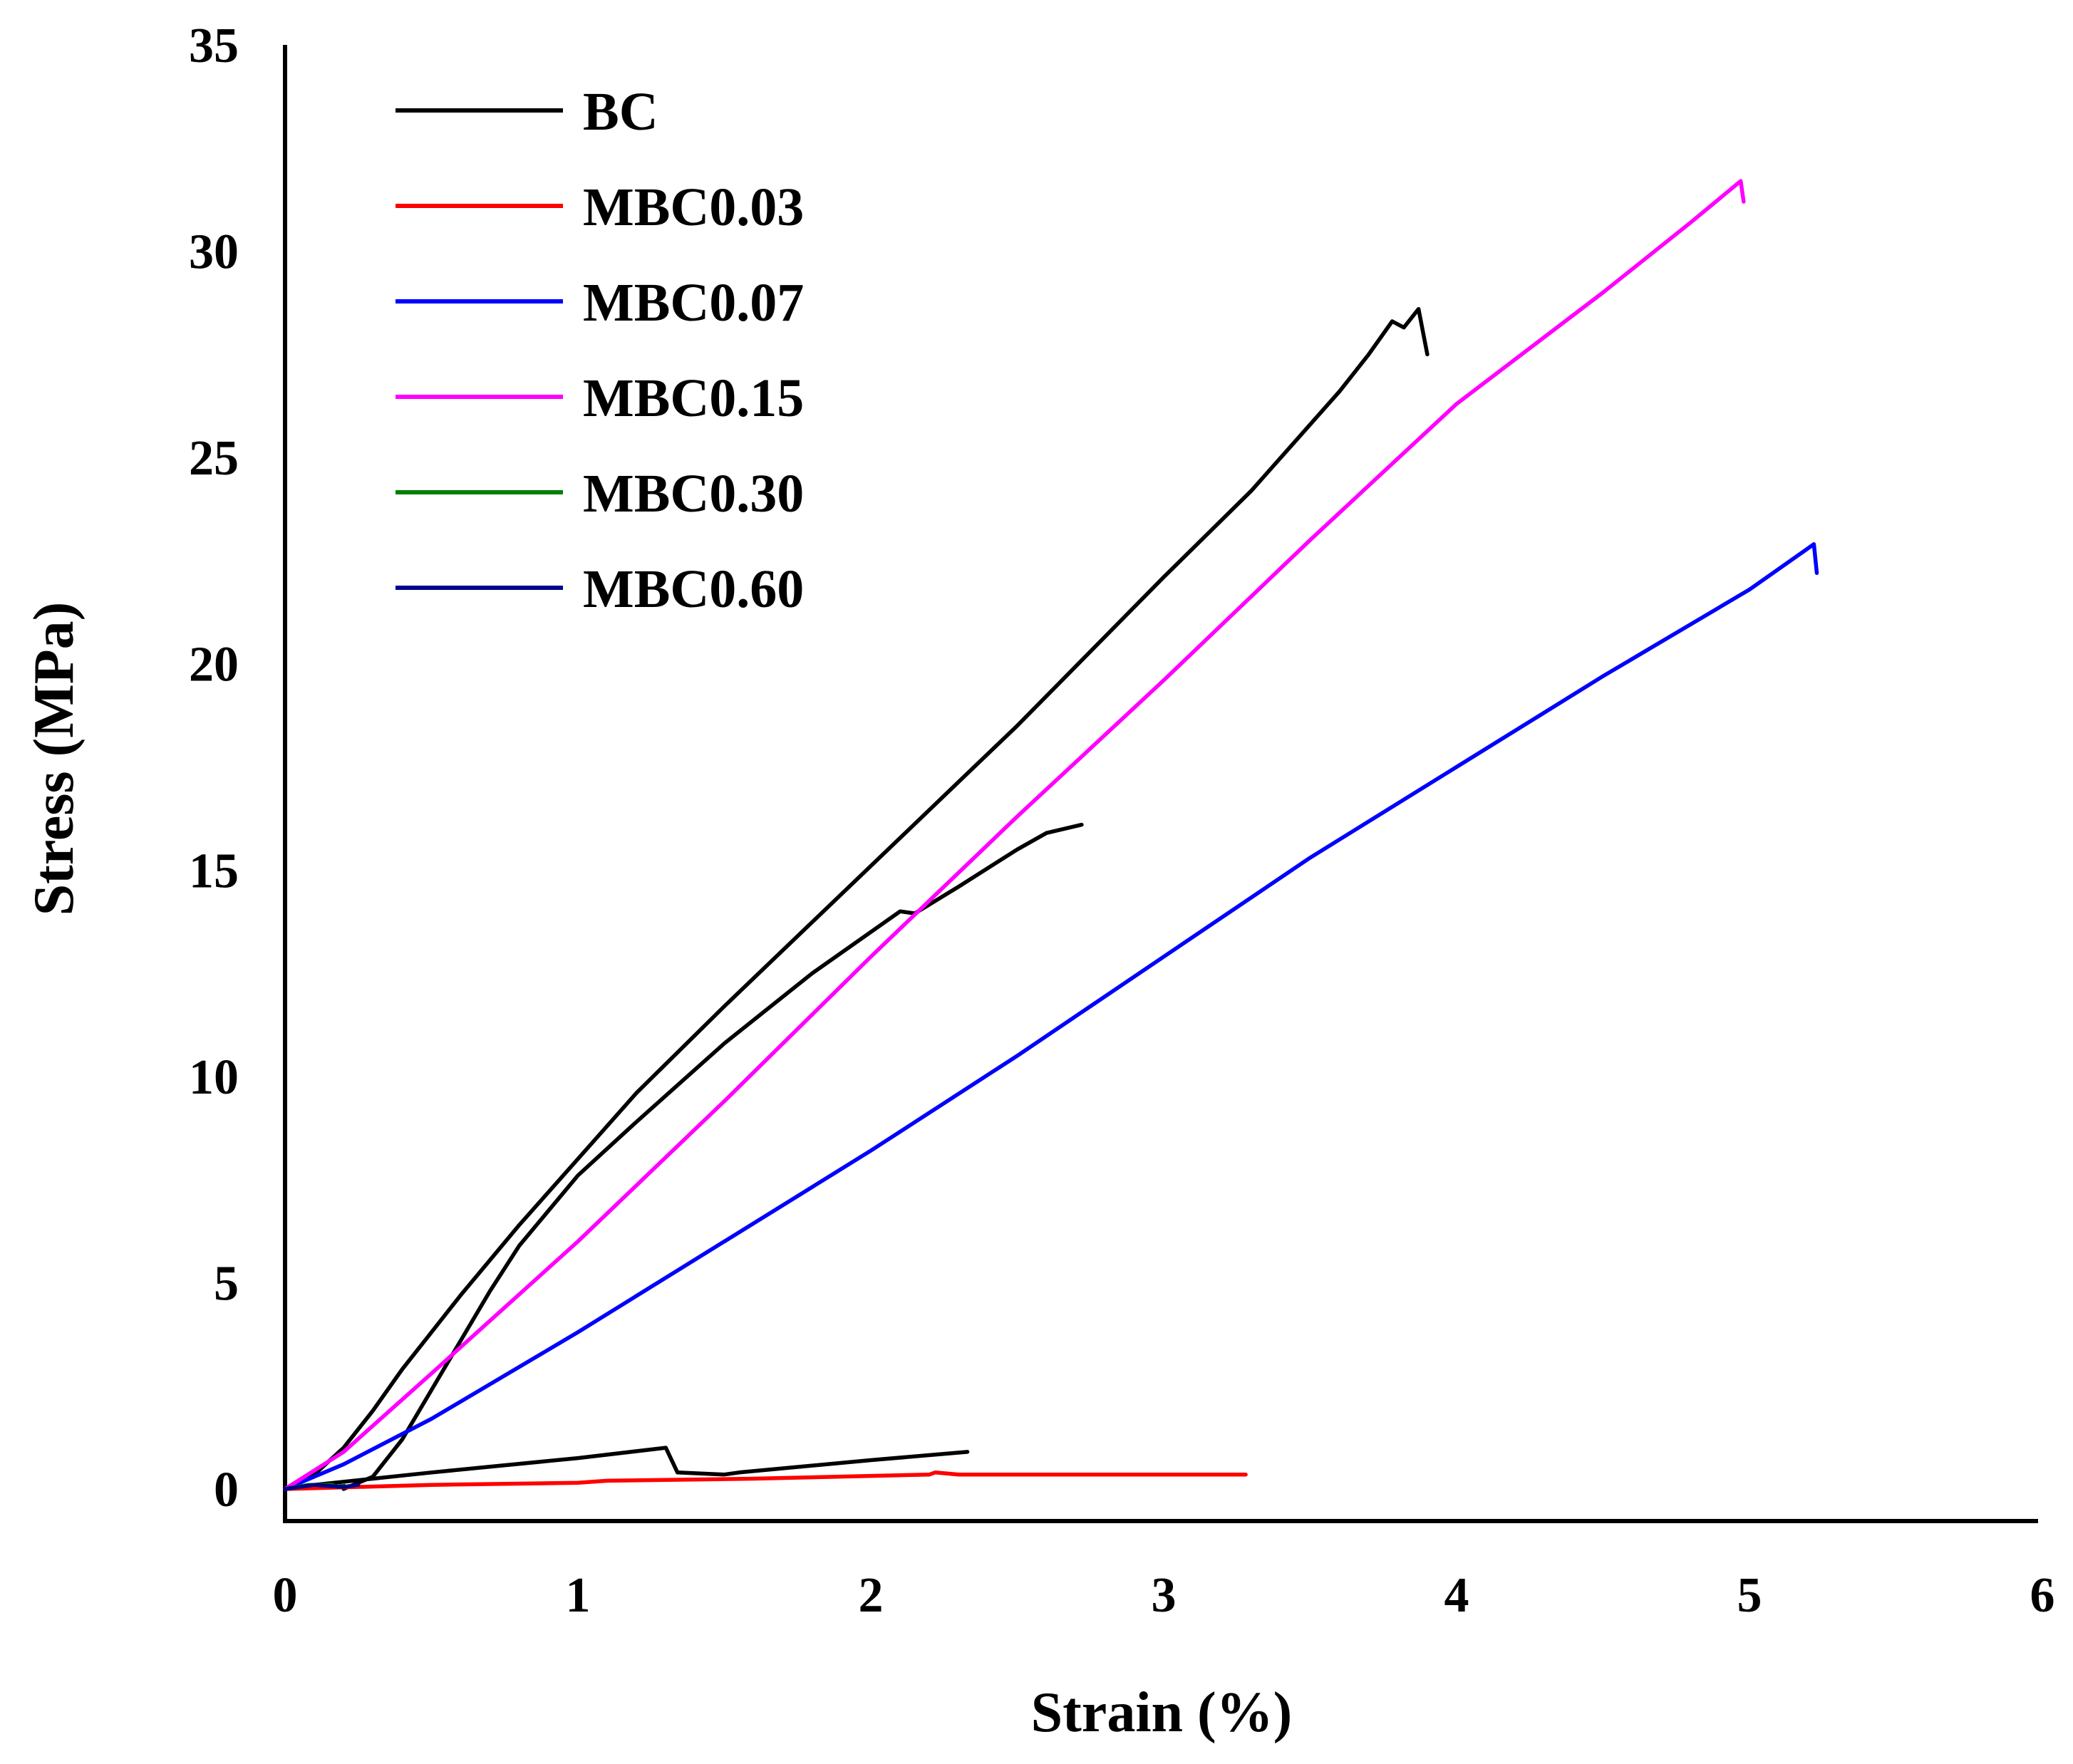 This screenshot has width=2073, height=1764. What do you see at coordinates (1750, 1595) in the screenshot?
I see `x-tick-label: 5` at bounding box center [1750, 1595].